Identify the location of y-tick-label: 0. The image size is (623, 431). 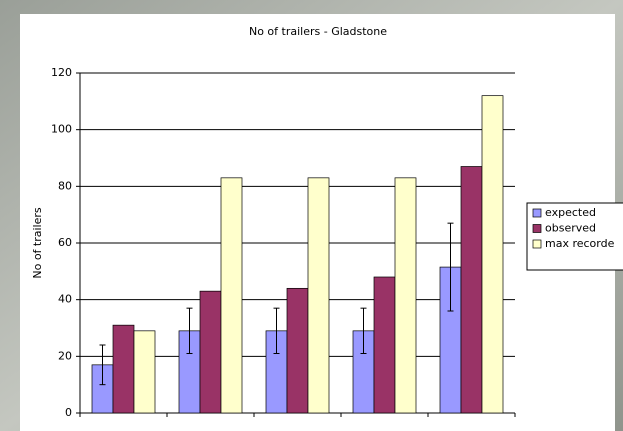
(68, 412).